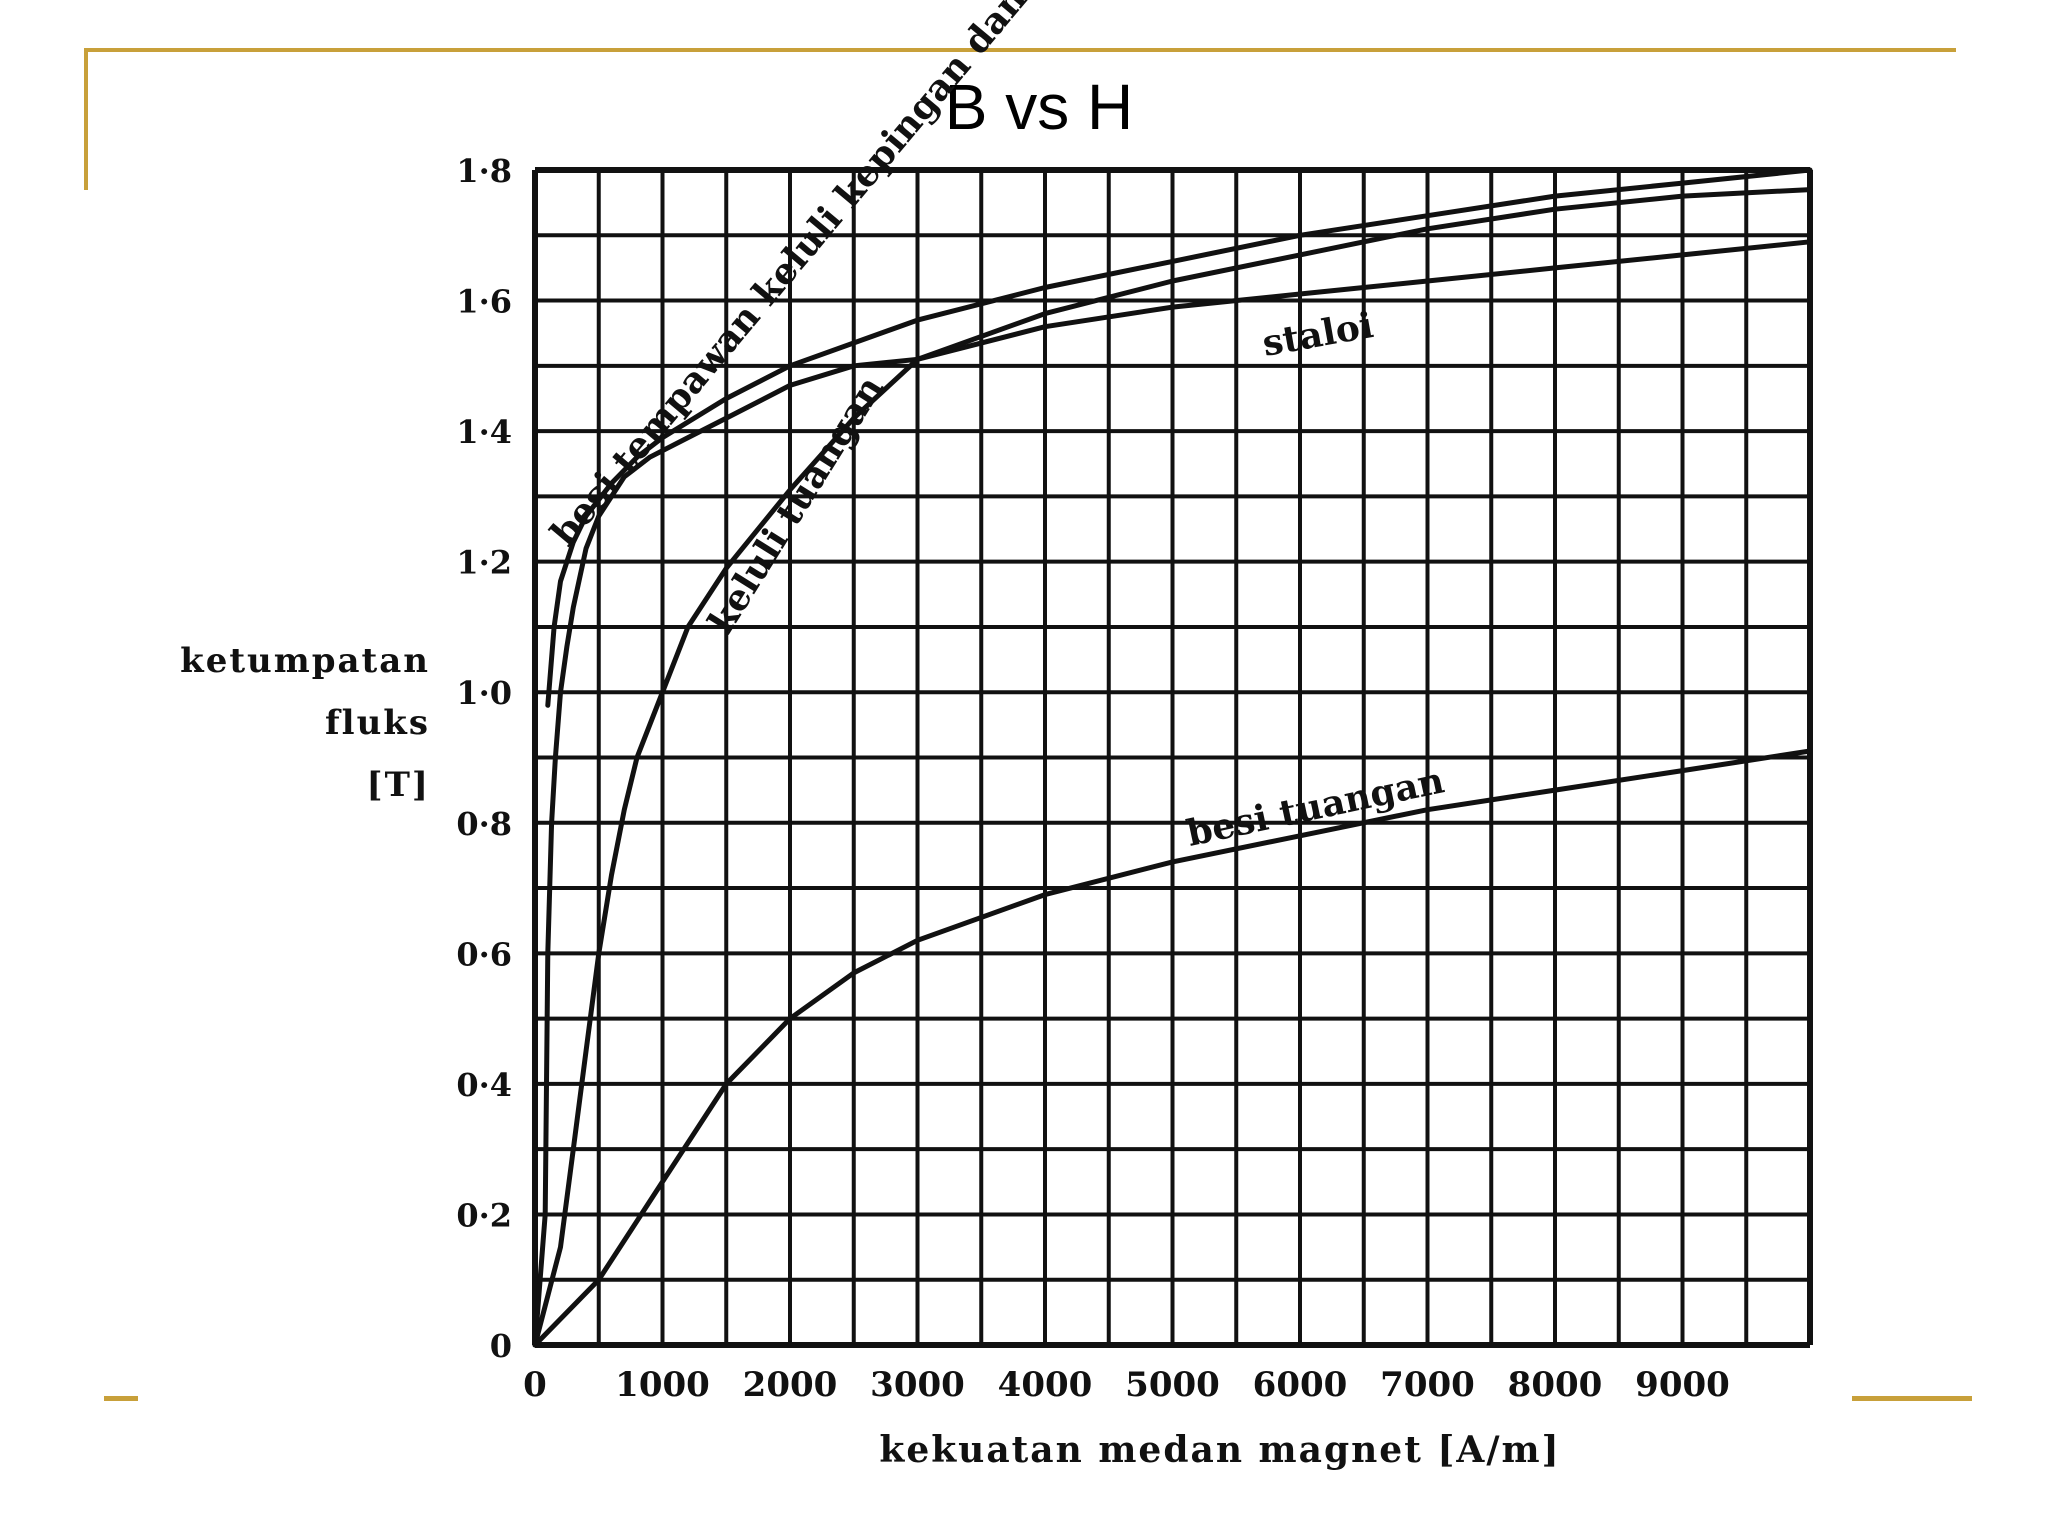 Image resolution: width=2048 pixels, height=1536 pixels. What do you see at coordinates (484, 1085) in the screenshot?
I see `y-tick-label: 0·4` at bounding box center [484, 1085].